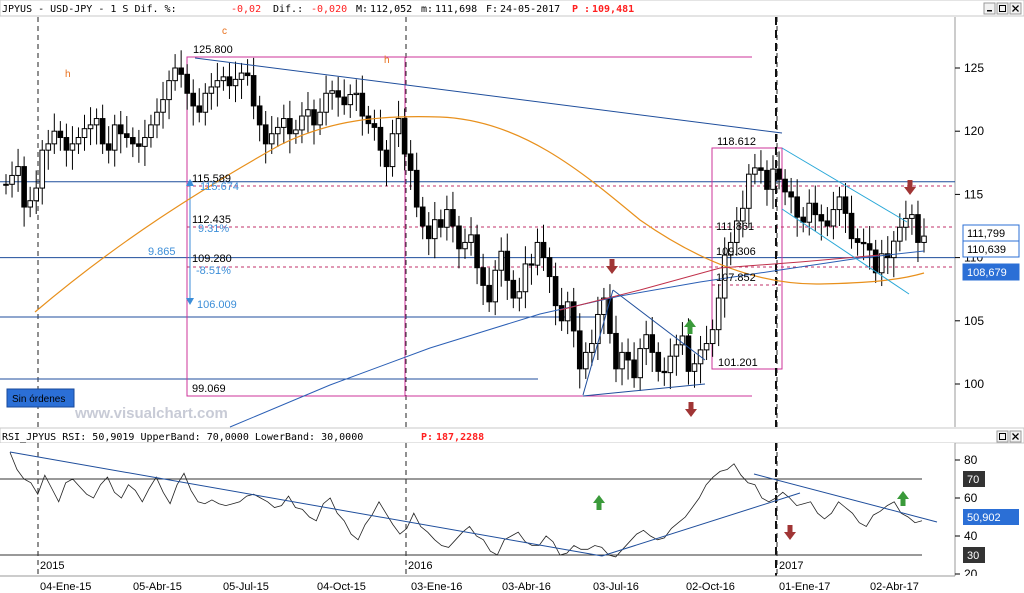 This screenshot has width=1024, height=593. Describe the element at coordinates (974, 555) in the screenshot. I see `rsi-tag-bg` at that location.